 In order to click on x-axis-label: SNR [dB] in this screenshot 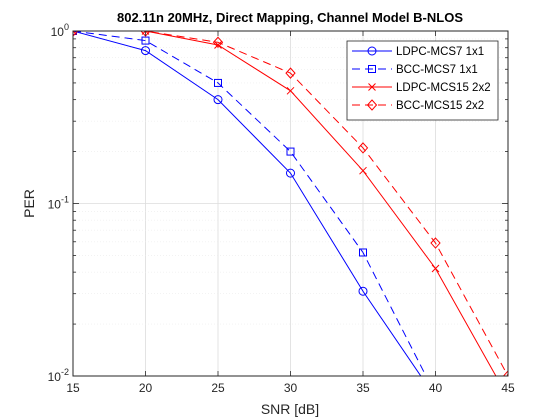, I will do `click(290, 409)`.